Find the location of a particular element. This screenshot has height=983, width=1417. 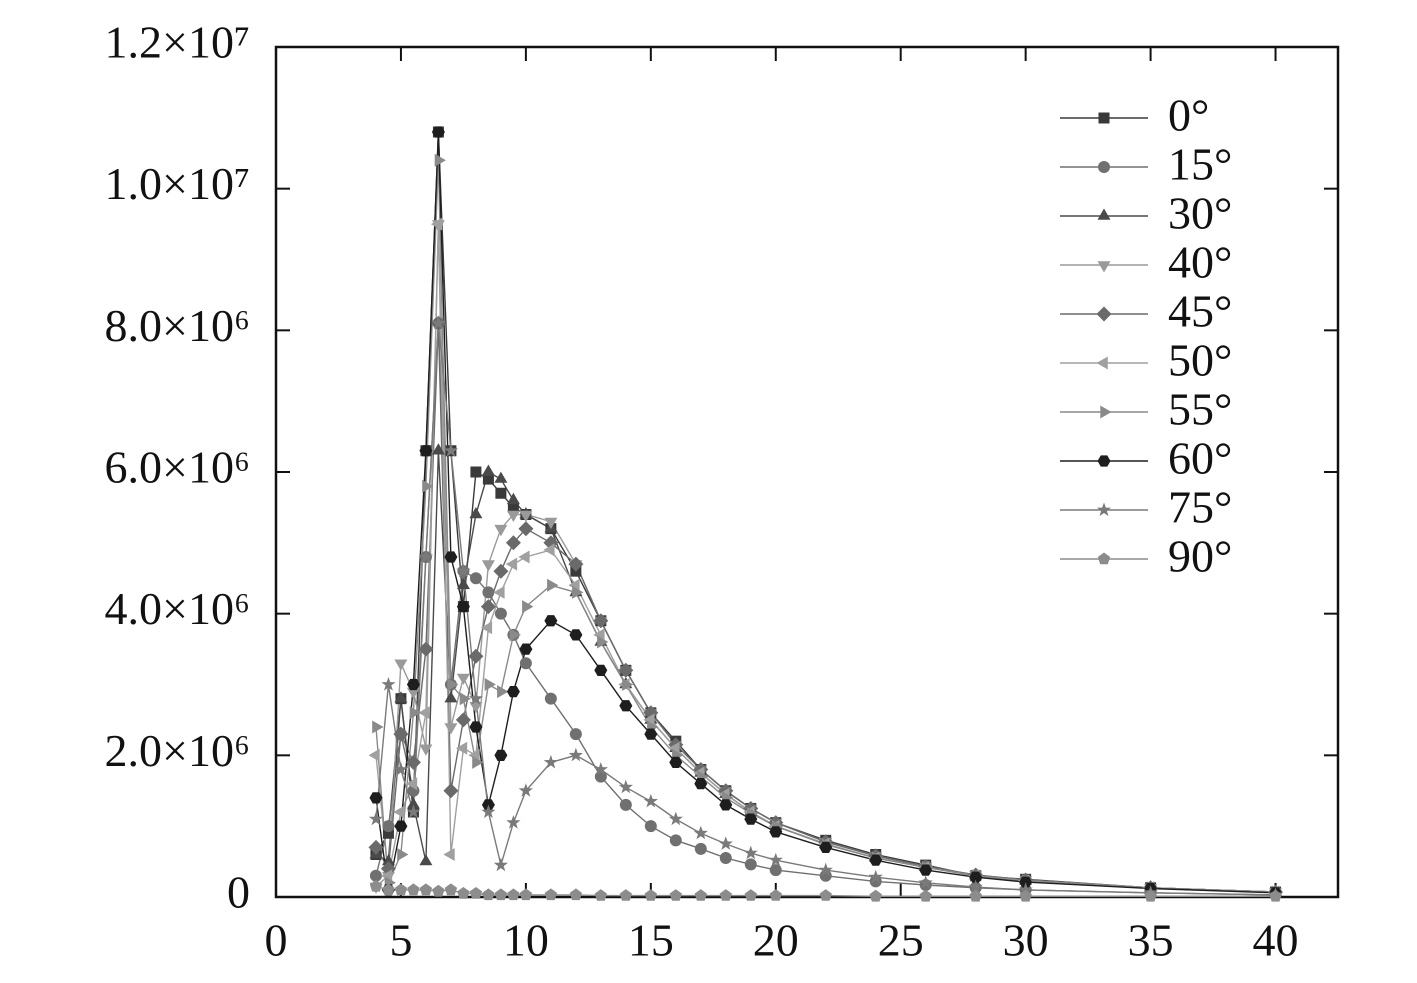

legend-label: 15° is located at coordinates (1200, 164).